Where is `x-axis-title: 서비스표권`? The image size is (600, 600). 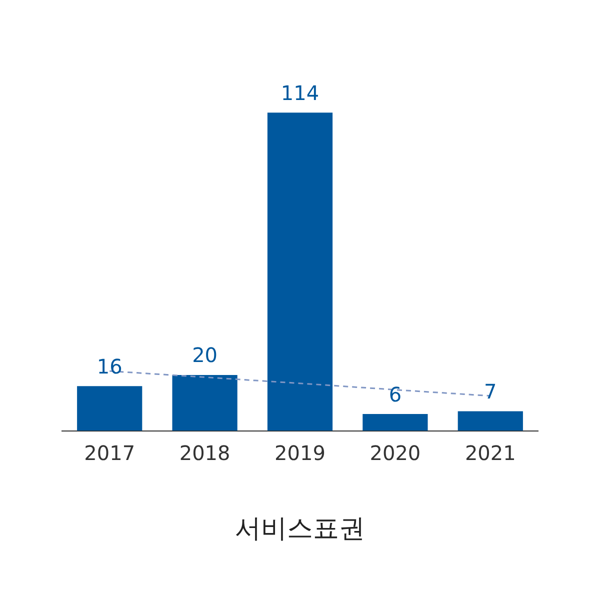 x-axis-title: 서비스표권 is located at coordinates (300, 529).